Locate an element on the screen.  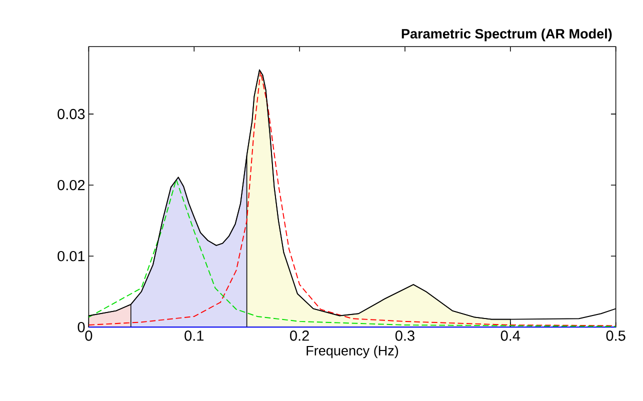
x-tick-label: 0.1 is located at coordinates (194, 335).